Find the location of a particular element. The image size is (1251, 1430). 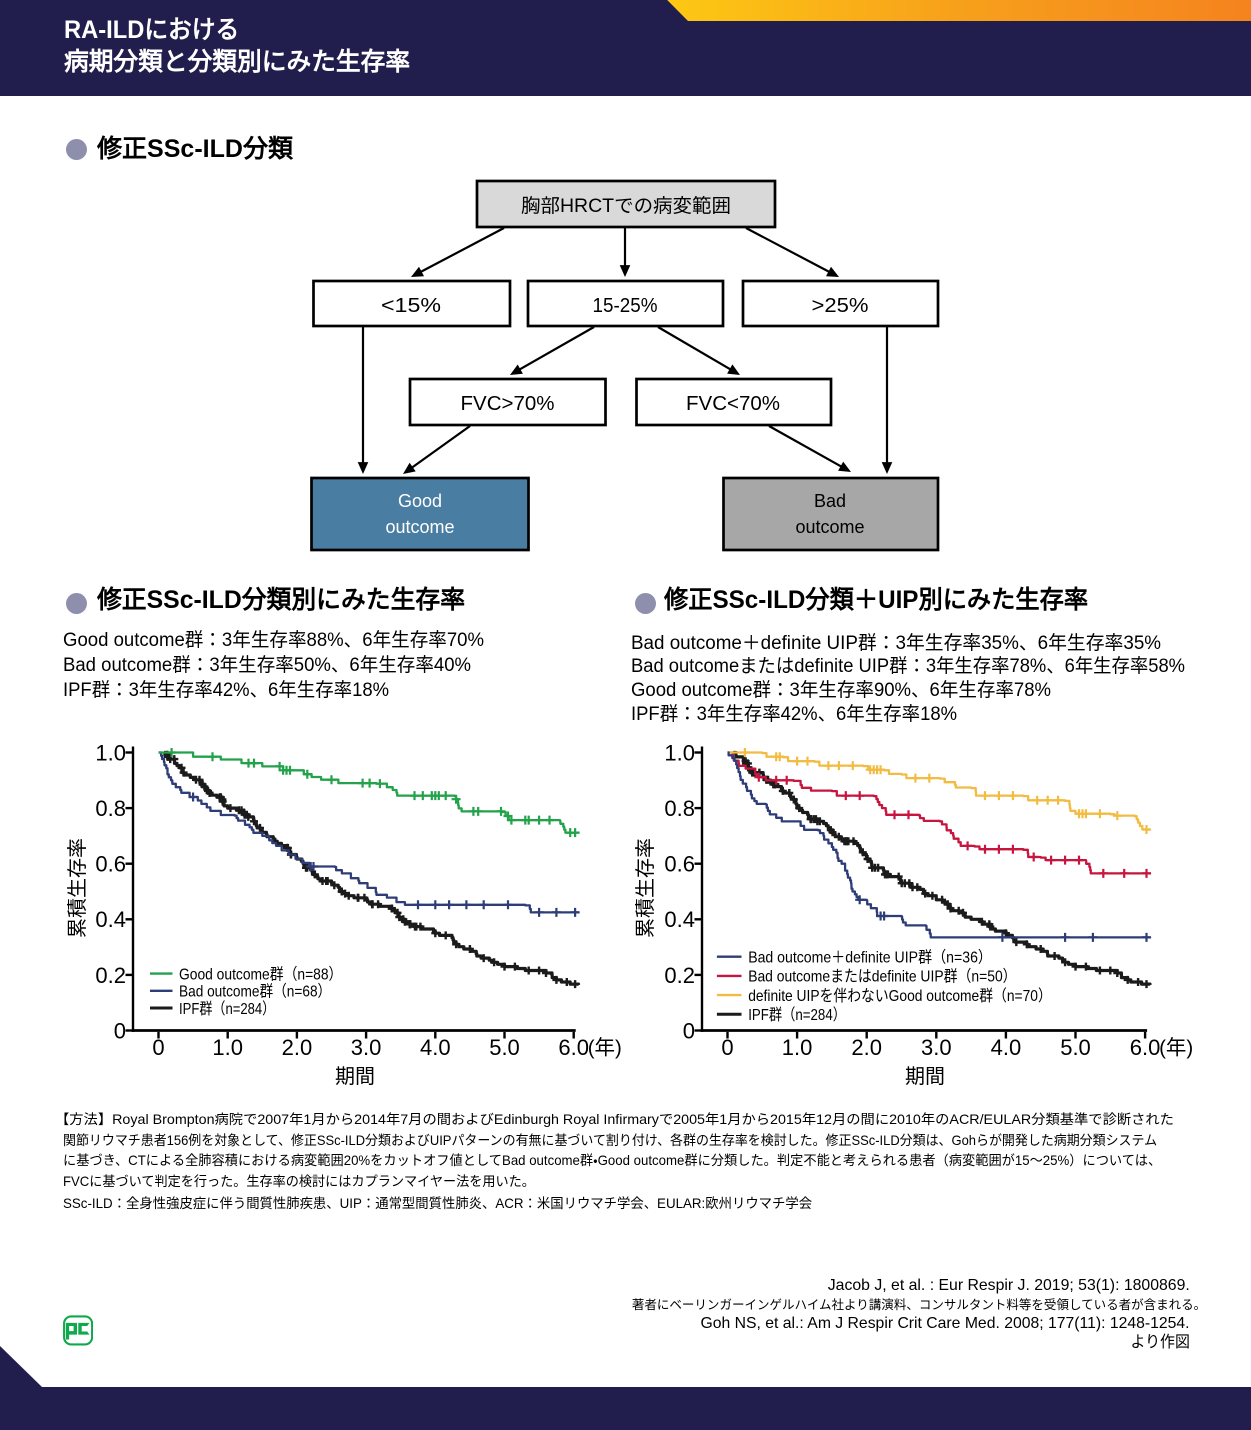

svg-text: >25% is located at coordinates (840, 306).